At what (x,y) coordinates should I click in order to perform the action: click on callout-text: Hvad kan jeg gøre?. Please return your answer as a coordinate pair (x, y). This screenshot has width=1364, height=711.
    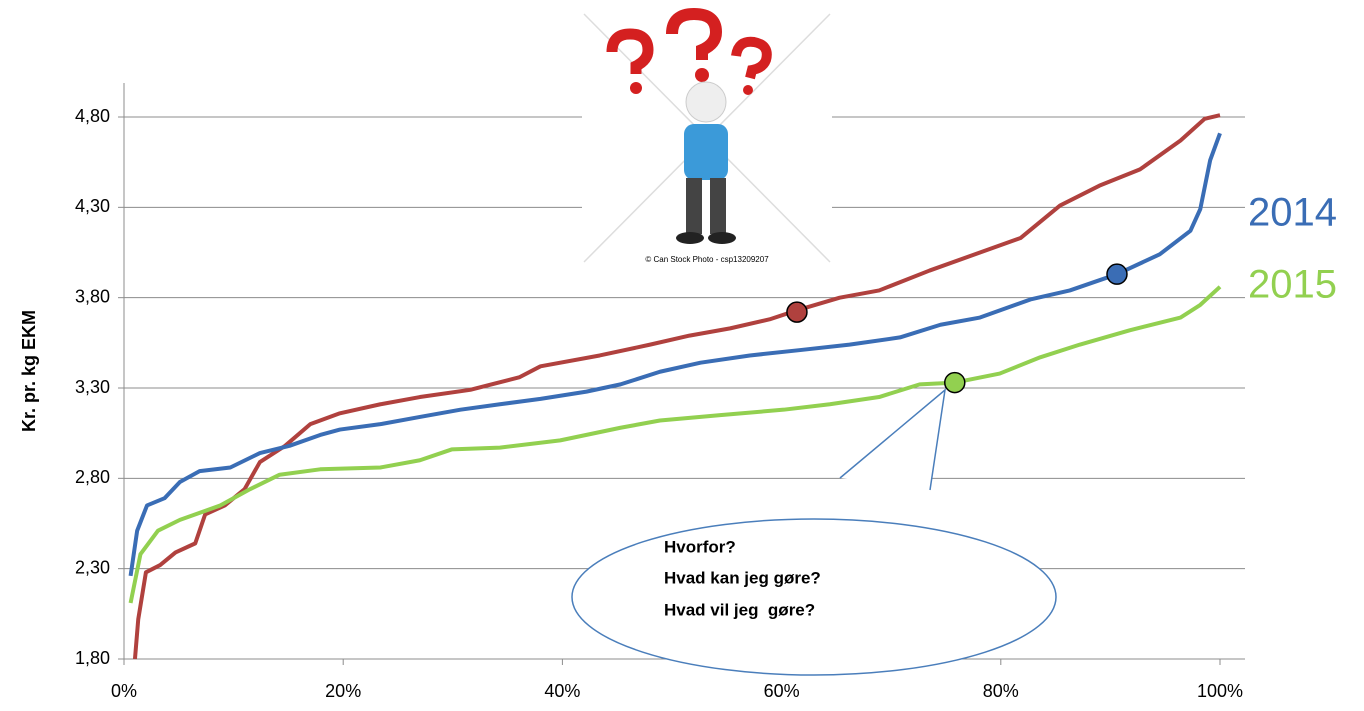
    Looking at the image, I should click on (742, 577).